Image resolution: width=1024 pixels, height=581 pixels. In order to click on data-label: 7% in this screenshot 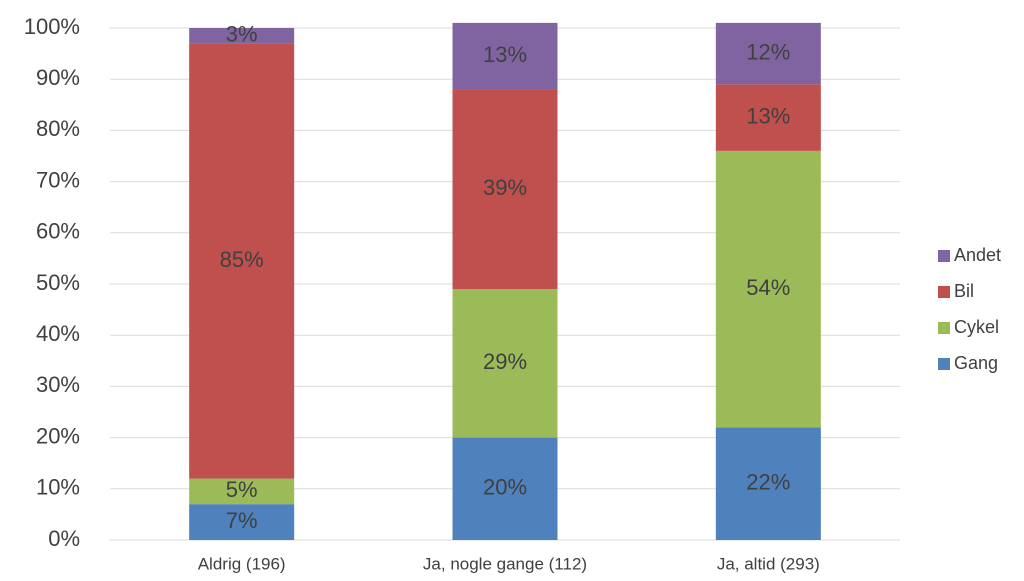, I will do `click(242, 520)`.